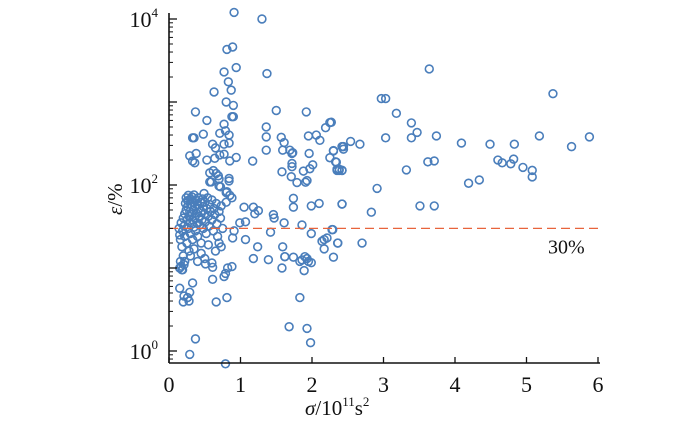  I want to click on x-tick-label: 6, so click(598, 384).